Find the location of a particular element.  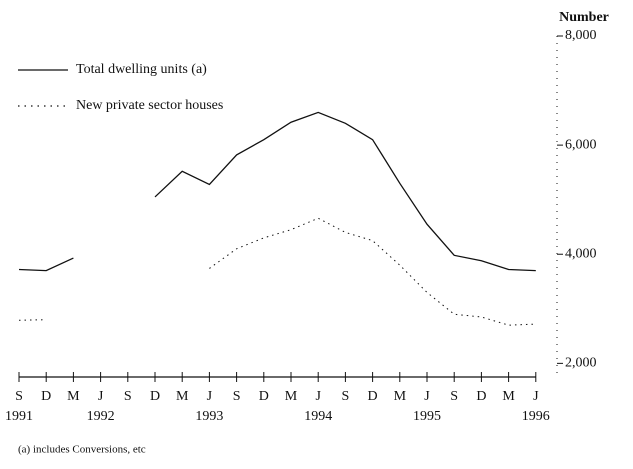

x-year-label: 1993 is located at coordinates (209, 416).